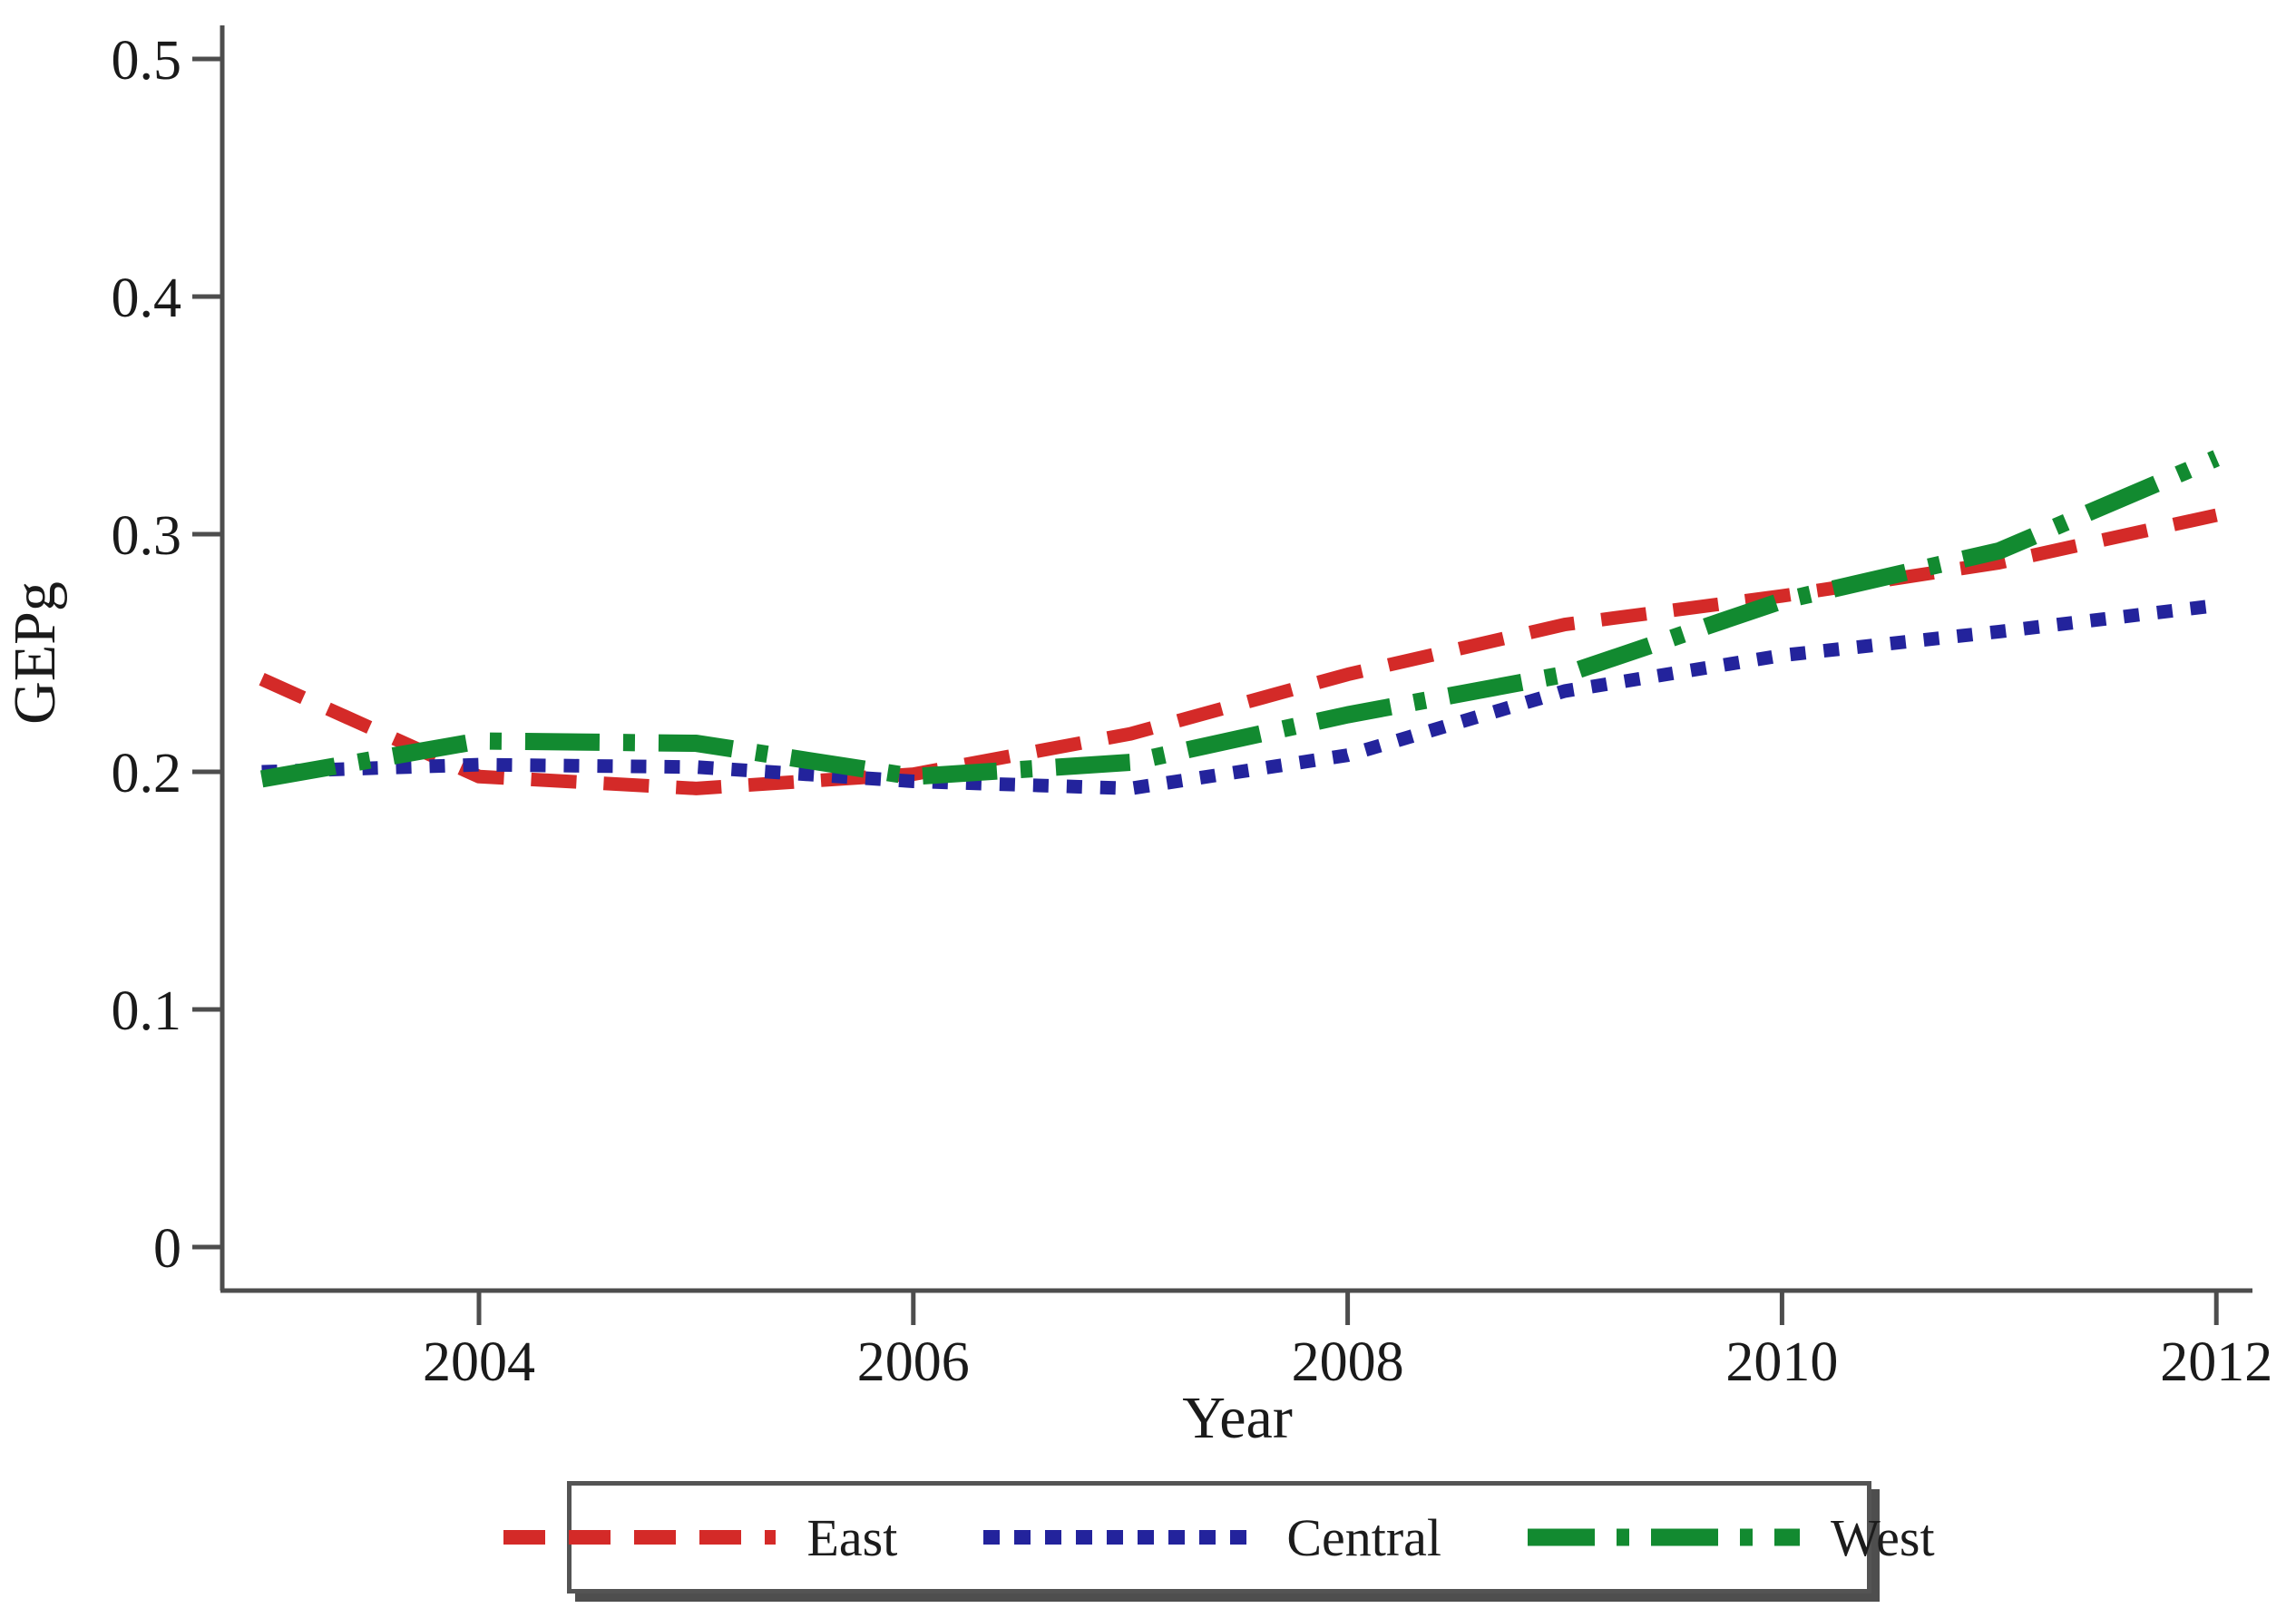 The height and width of the screenshot is (1618, 2296). What do you see at coordinates (1238, 1418) in the screenshot?
I see `x-axis-title: Year` at bounding box center [1238, 1418].